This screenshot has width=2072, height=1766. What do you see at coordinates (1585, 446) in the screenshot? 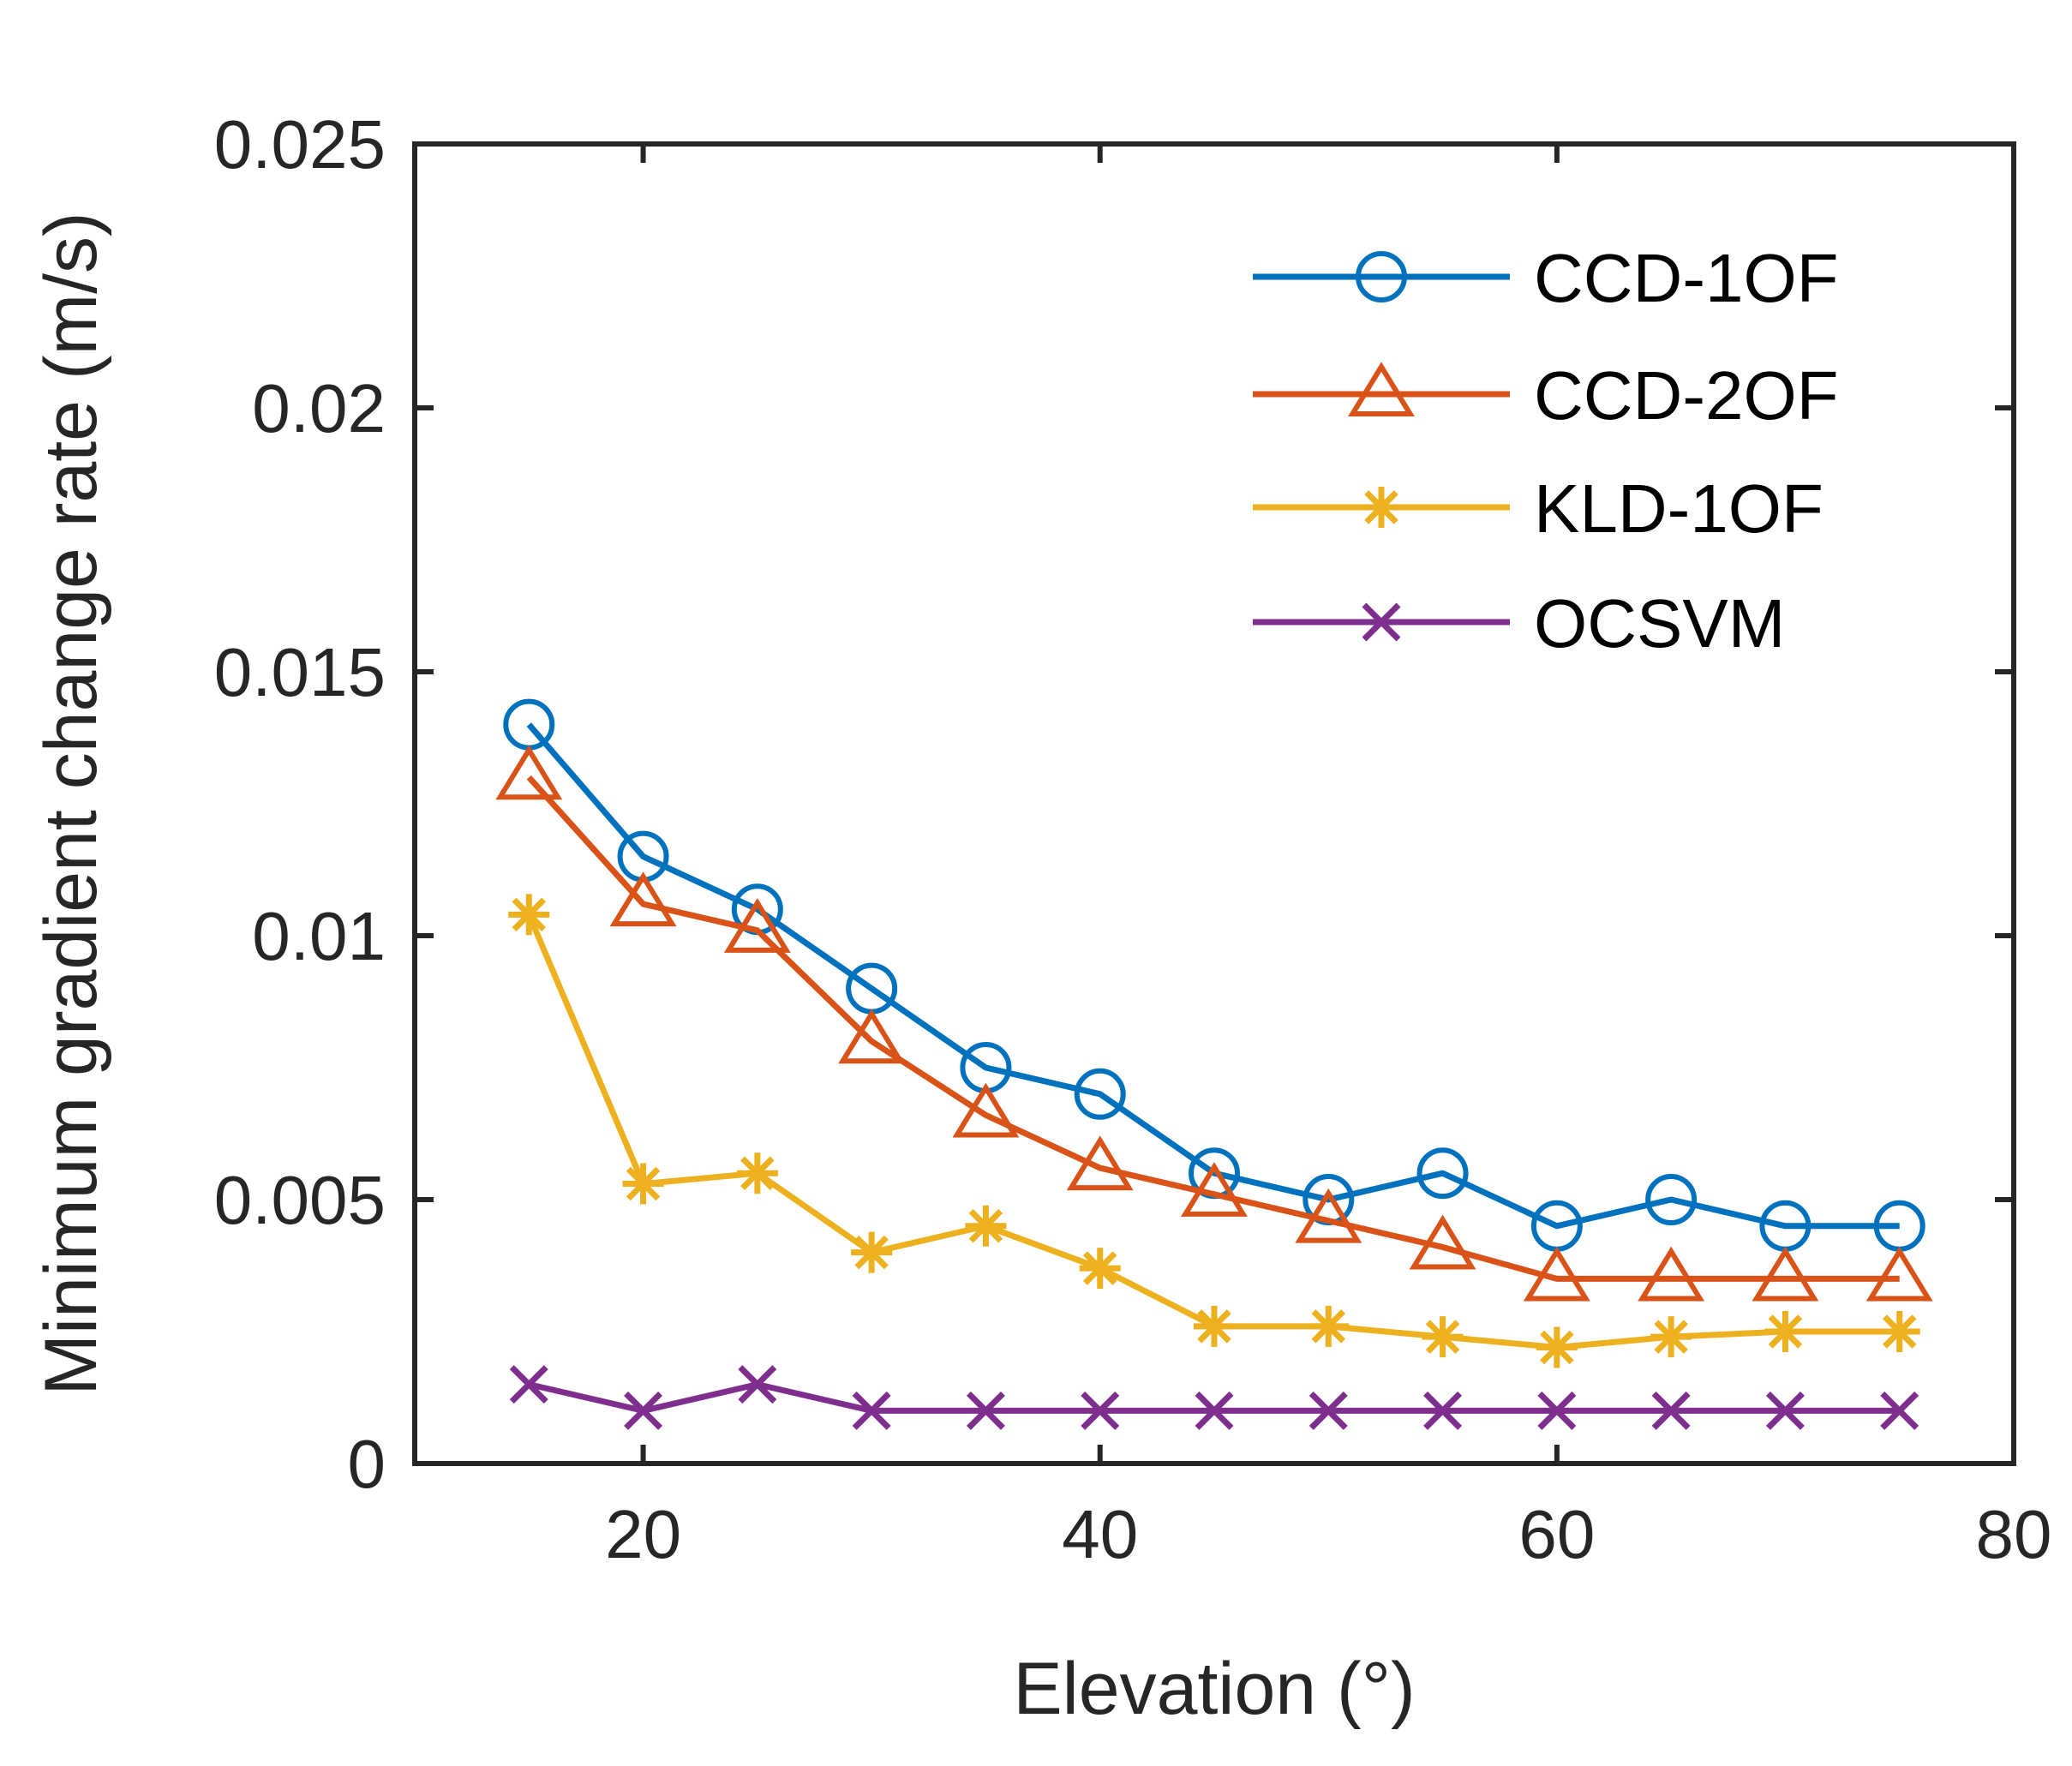
I see `legend: CCD-1OF CCD-2OF KLD-1OF OCSVM` at bounding box center [1585, 446].